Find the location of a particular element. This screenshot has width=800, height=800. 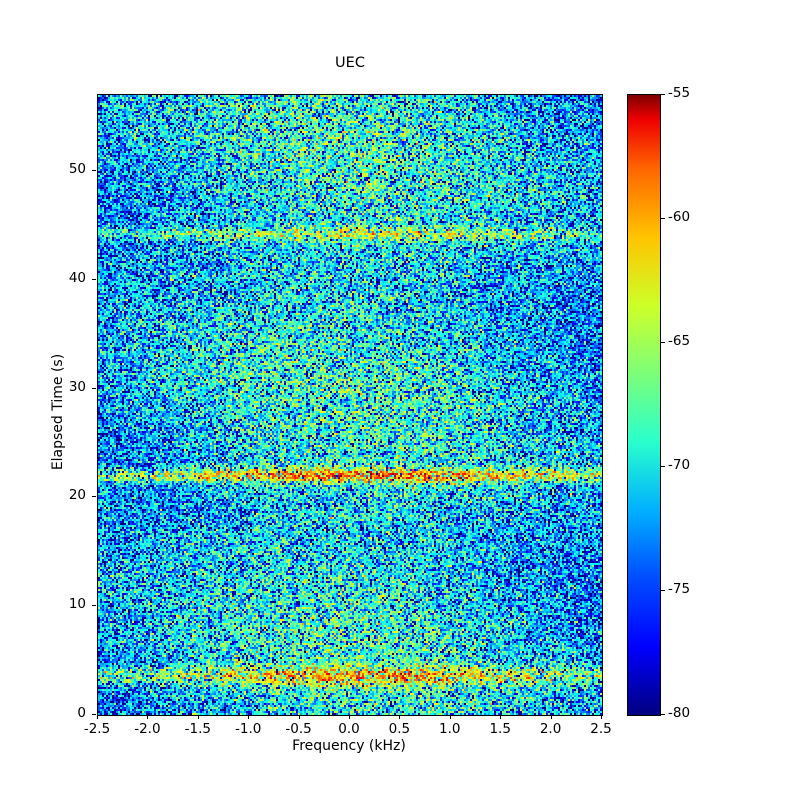

x-tick-label: -1.5 is located at coordinates (197, 729).